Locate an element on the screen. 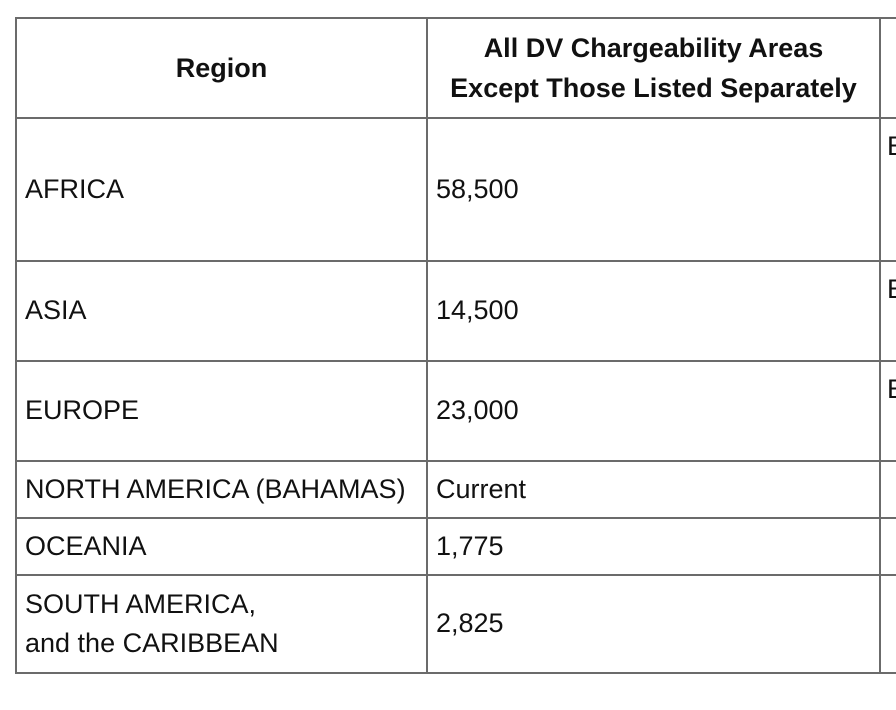  value-cell: 2,825 is located at coordinates (653, 624).